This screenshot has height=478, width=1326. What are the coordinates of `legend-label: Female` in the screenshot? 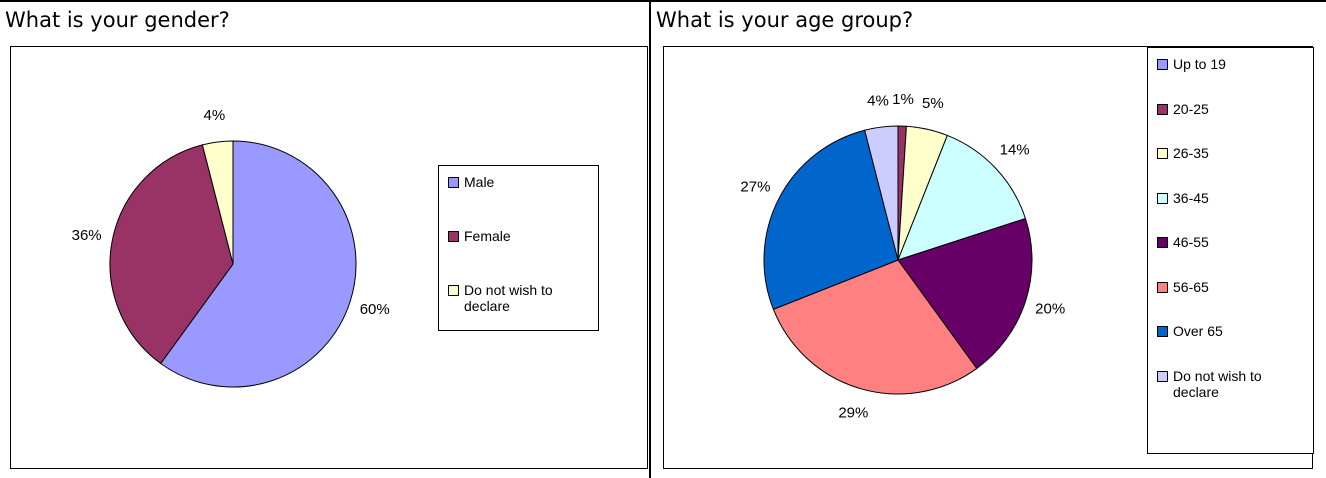 It's located at (487, 236).